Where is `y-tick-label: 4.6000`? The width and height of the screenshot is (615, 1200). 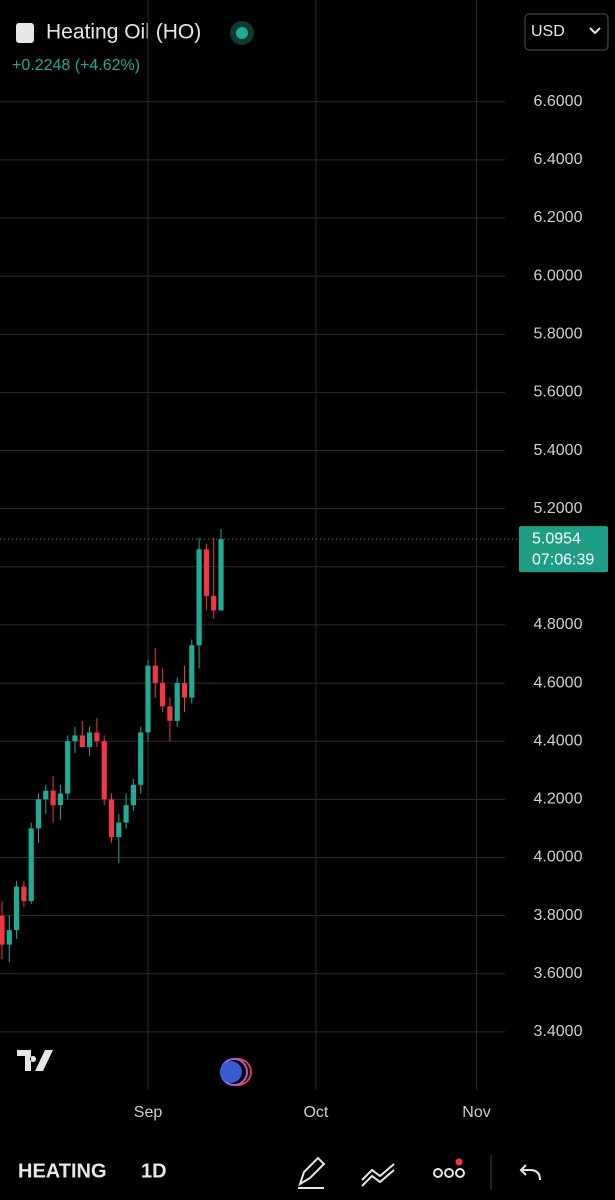
y-tick-label: 4.6000 is located at coordinates (558, 682).